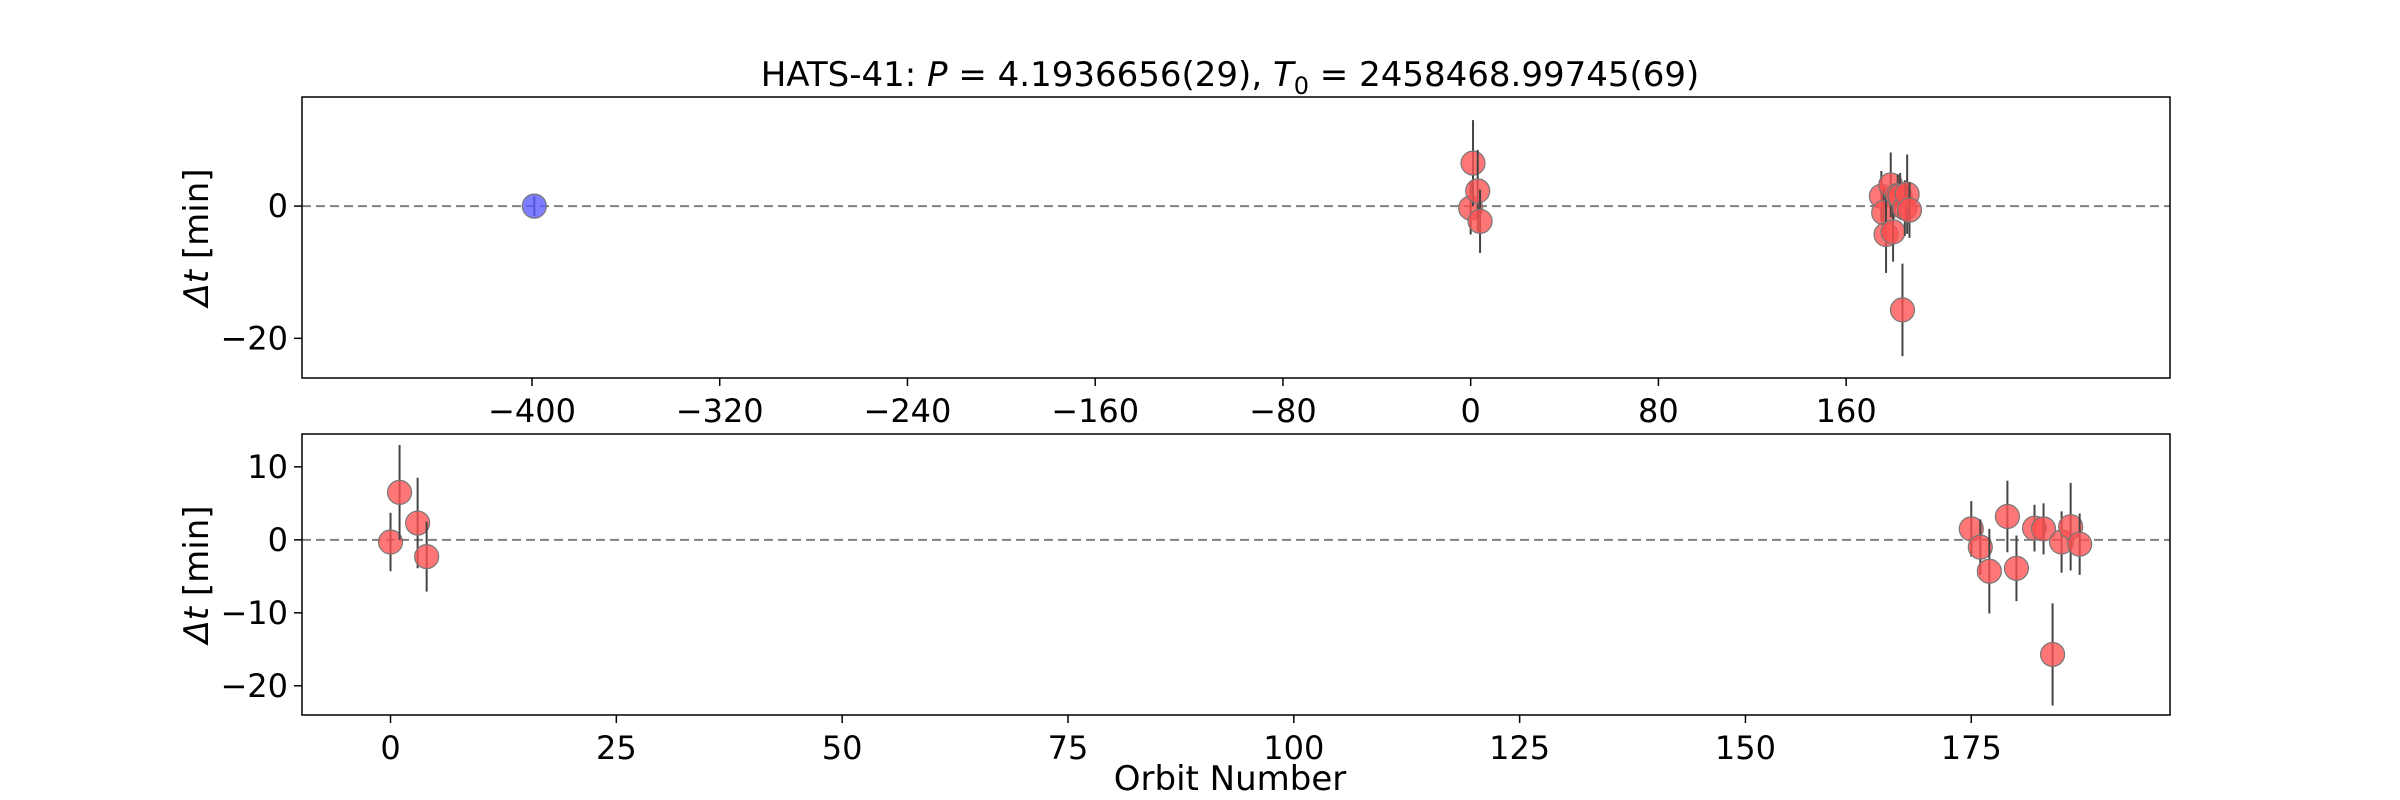 This screenshot has height=800, width=2400. What do you see at coordinates (1745, 748) in the screenshot?
I see `x-tick-label: 150` at bounding box center [1745, 748].